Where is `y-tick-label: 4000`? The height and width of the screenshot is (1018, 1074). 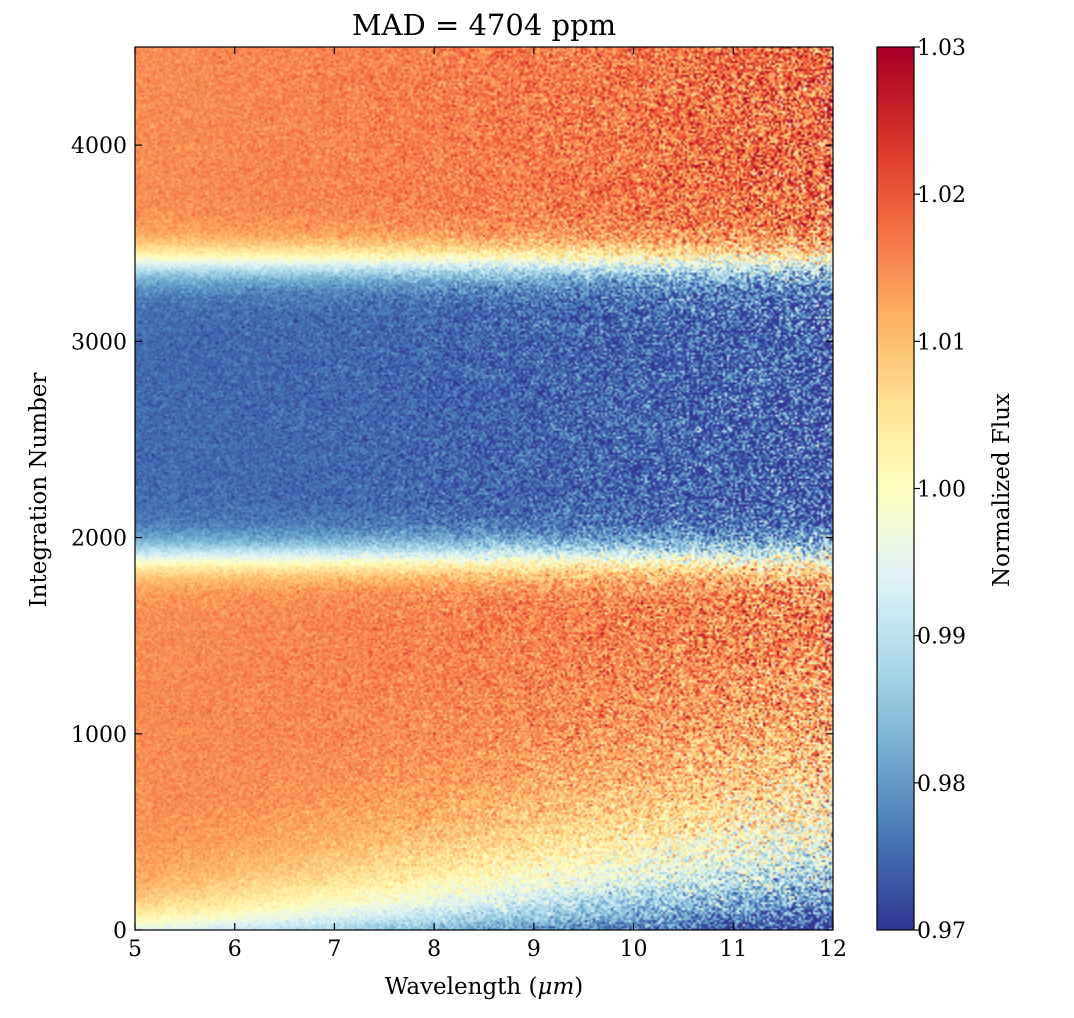
y-tick-label: 4000 is located at coordinates (99, 146).